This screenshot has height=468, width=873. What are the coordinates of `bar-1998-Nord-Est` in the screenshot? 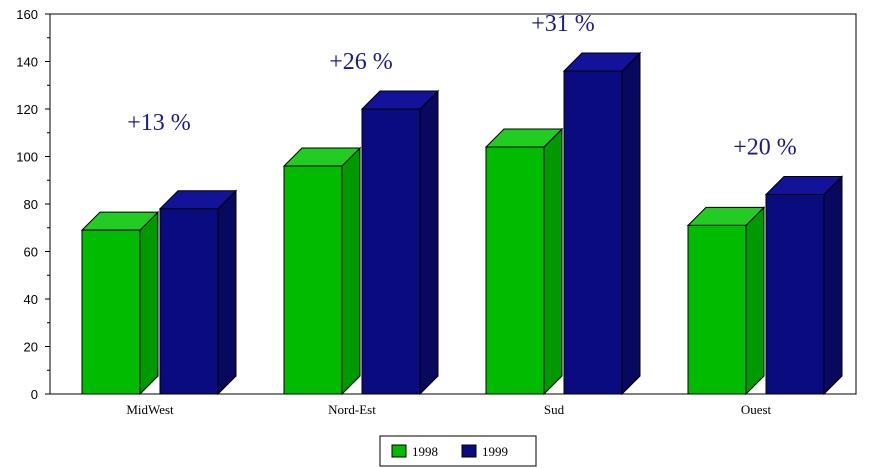 It's located at (322, 271).